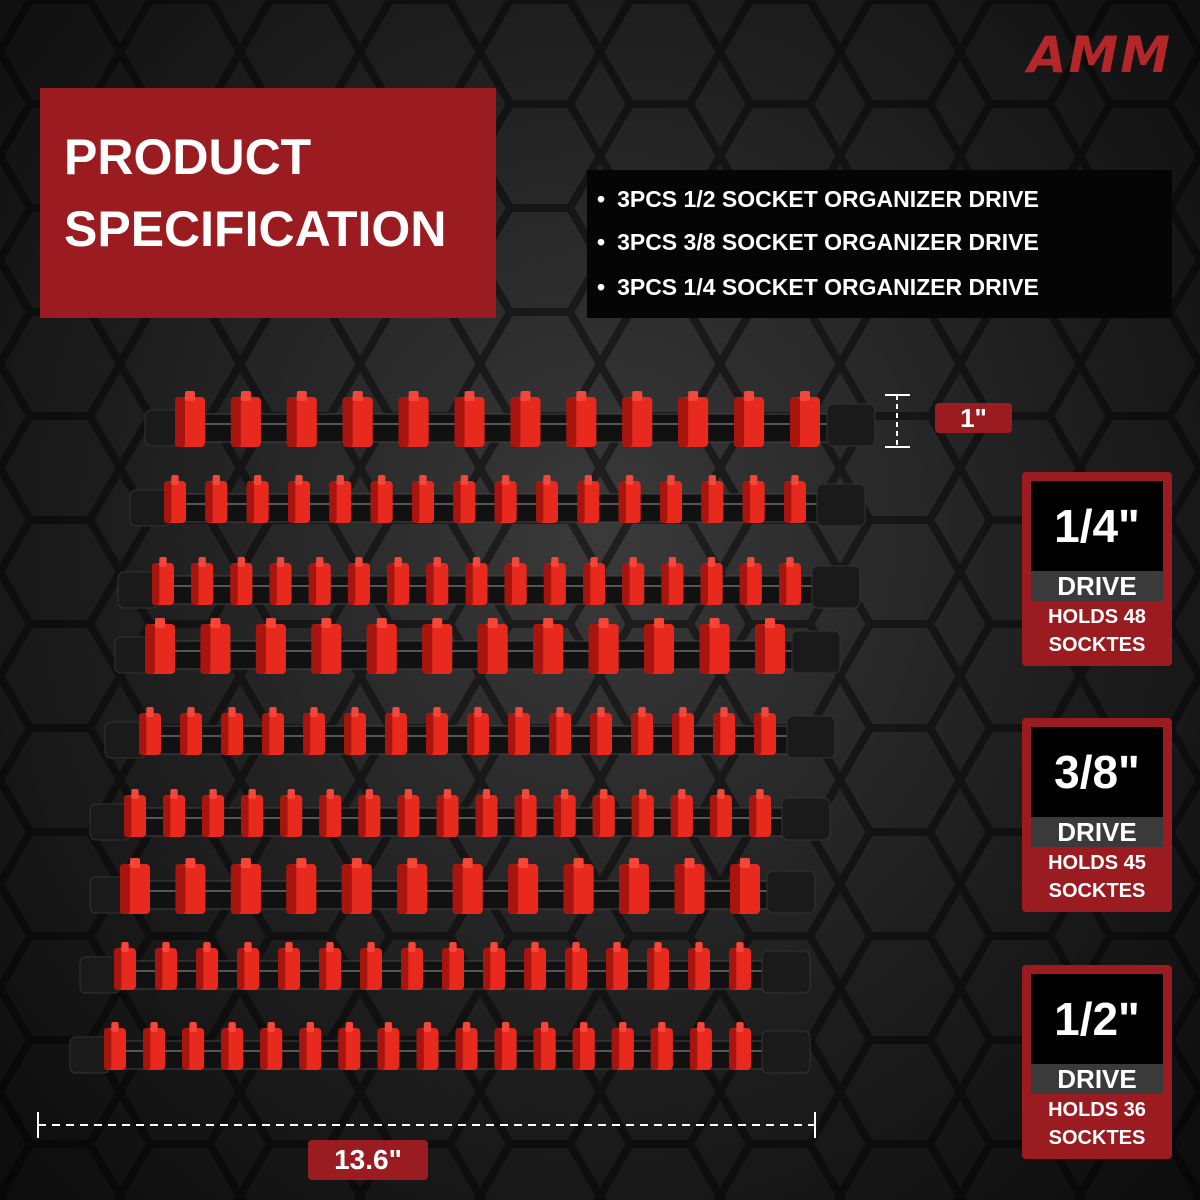 This screenshot has height=1200, width=1200. What do you see at coordinates (1097, 586) in the screenshot?
I see `drive-label: DRIVE` at bounding box center [1097, 586].